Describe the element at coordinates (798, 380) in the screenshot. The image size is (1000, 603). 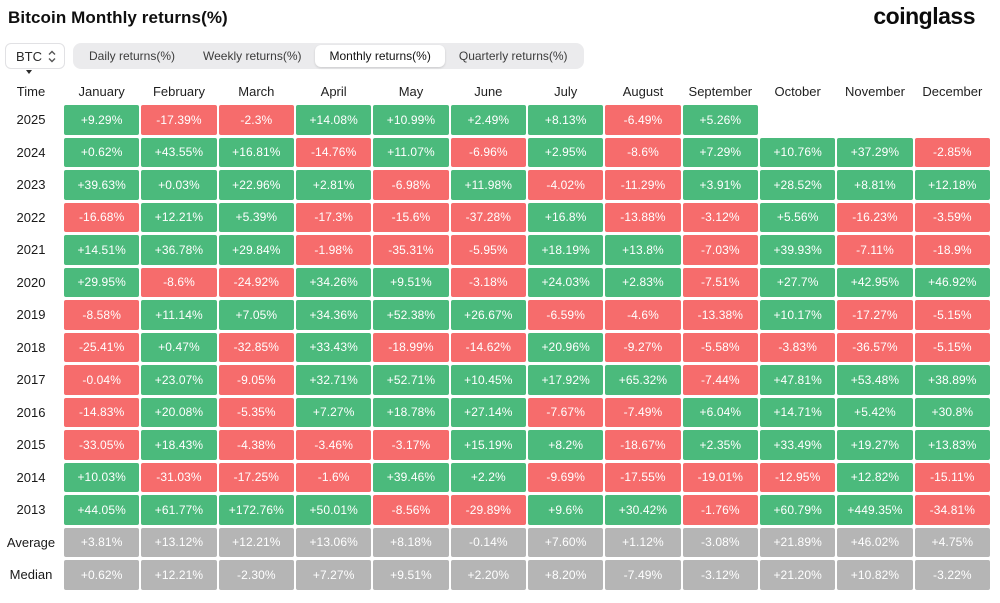
I see `return-cell-2017-october: +47.81%` at that location.